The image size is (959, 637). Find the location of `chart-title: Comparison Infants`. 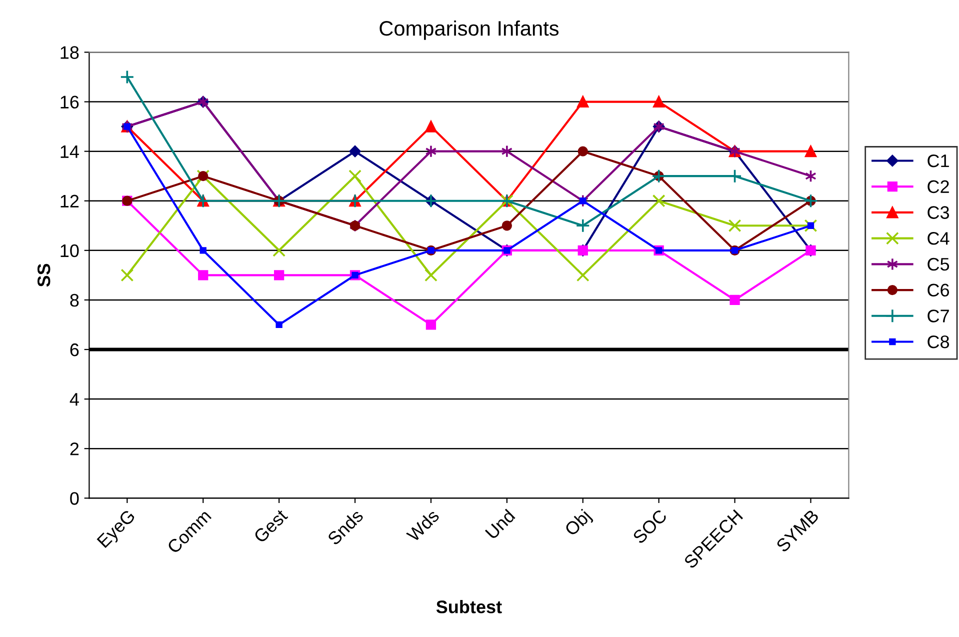

chart-title: Comparison Infants is located at coordinates (469, 30).